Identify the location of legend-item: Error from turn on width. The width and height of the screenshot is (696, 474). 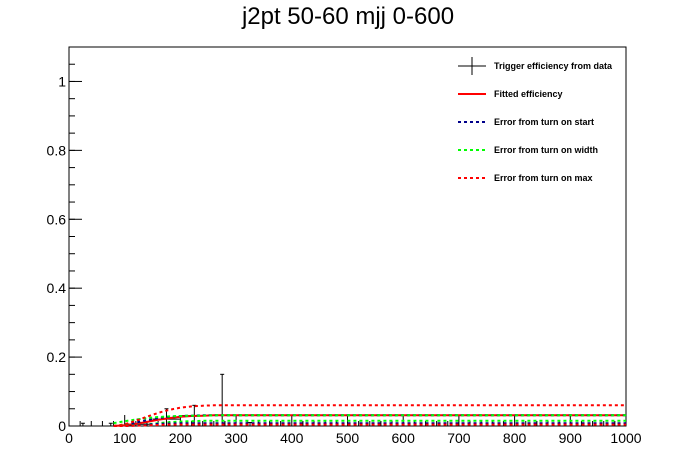
(528, 150).